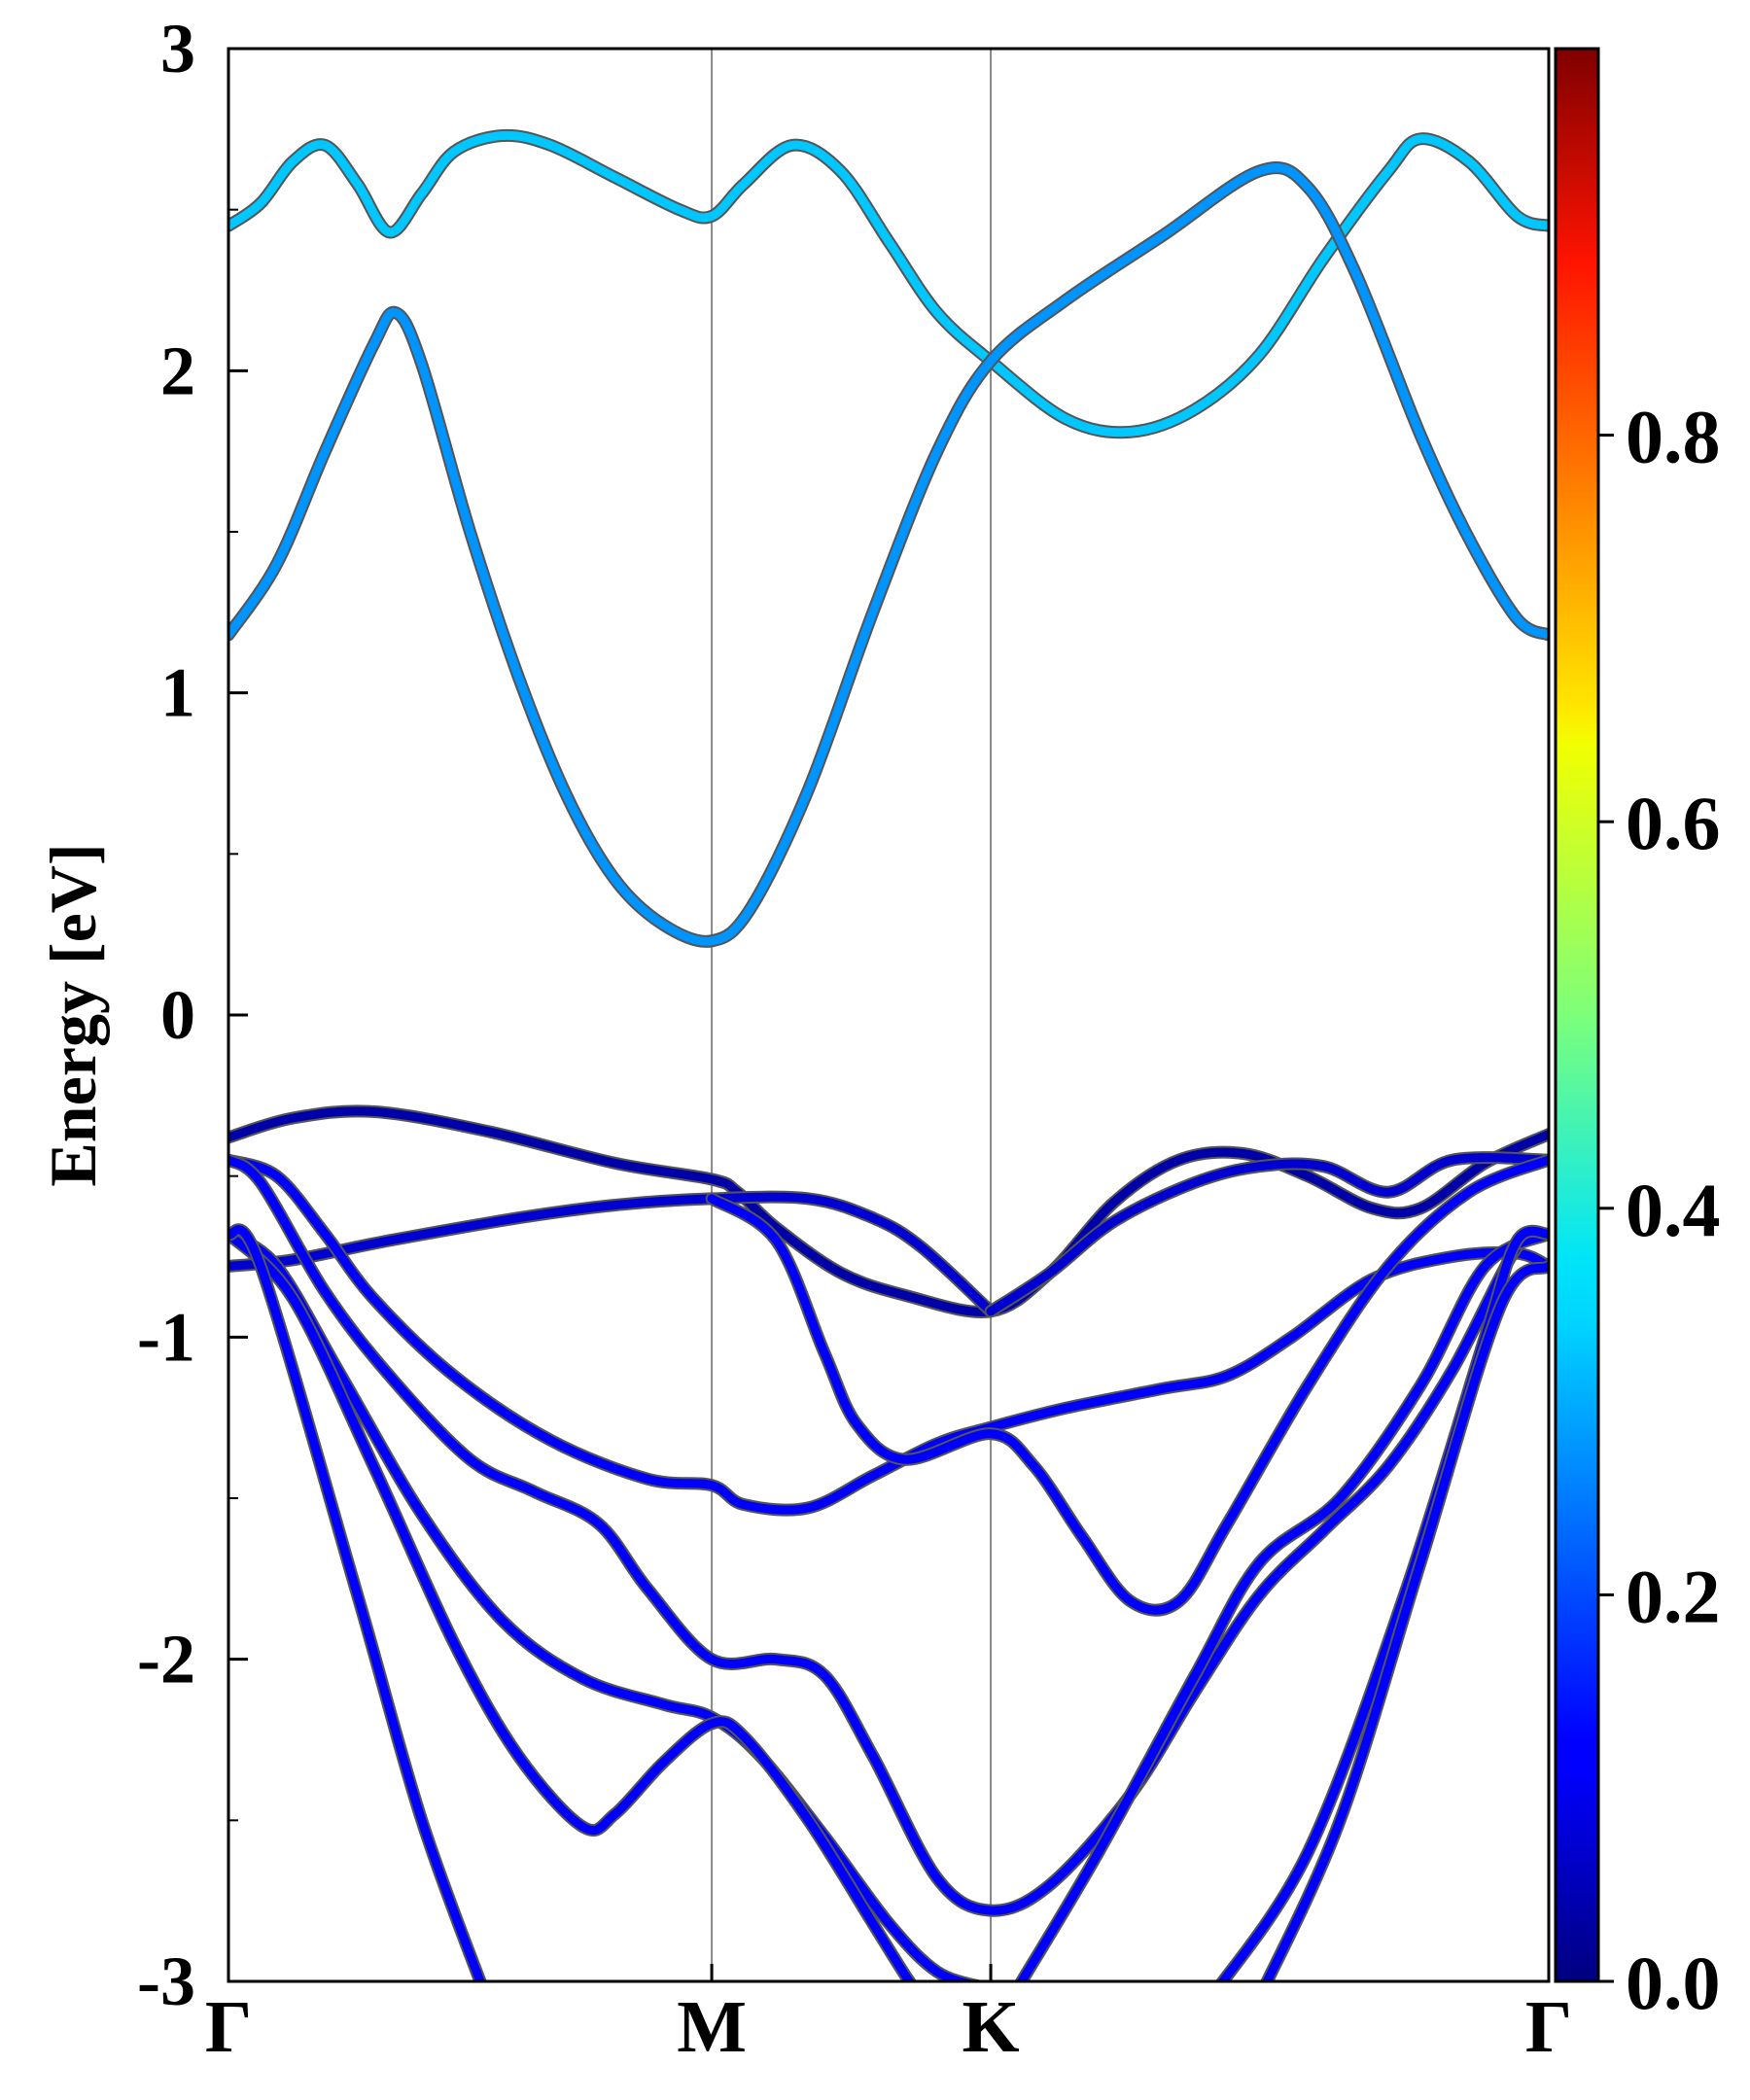 The width and height of the screenshot is (1750, 2100). What do you see at coordinates (1577, 1015) in the screenshot?
I see `colorbar-gradient` at bounding box center [1577, 1015].